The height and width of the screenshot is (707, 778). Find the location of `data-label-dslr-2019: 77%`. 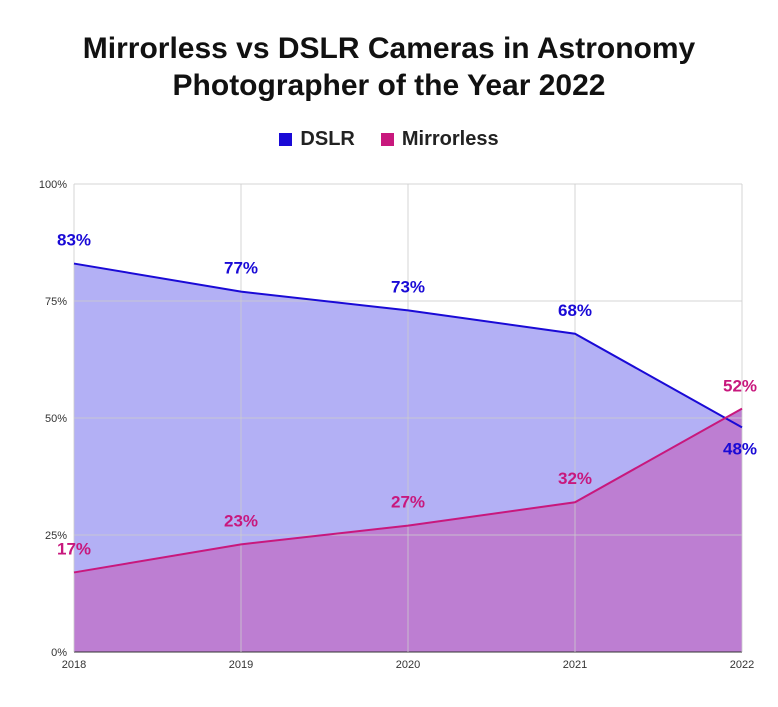

data-label-dslr-2019: 77% is located at coordinates (241, 268).